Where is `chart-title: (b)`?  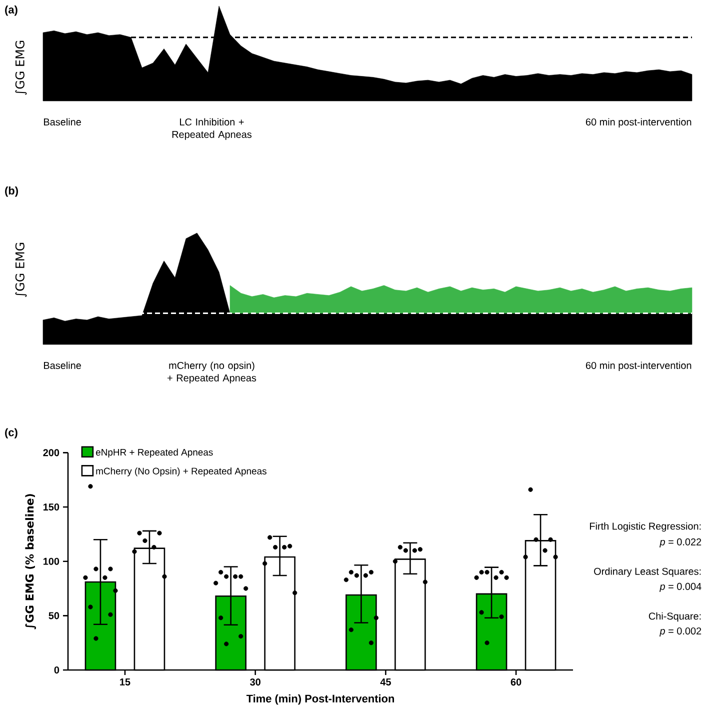
chart-title: (b) is located at coordinates (11, 191).